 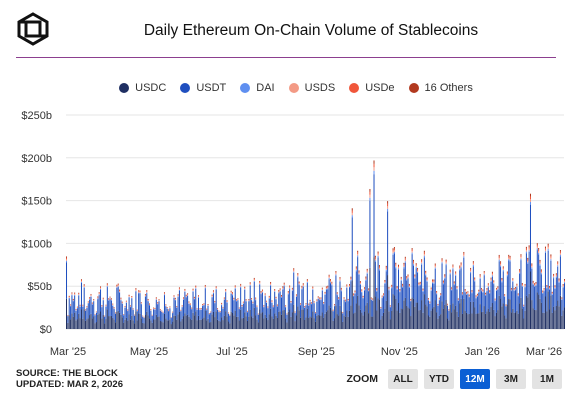 What do you see at coordinates (311, 88) in the screenshot?
I see `legend-item-usds: USDS` at bounding box center [311, 88].